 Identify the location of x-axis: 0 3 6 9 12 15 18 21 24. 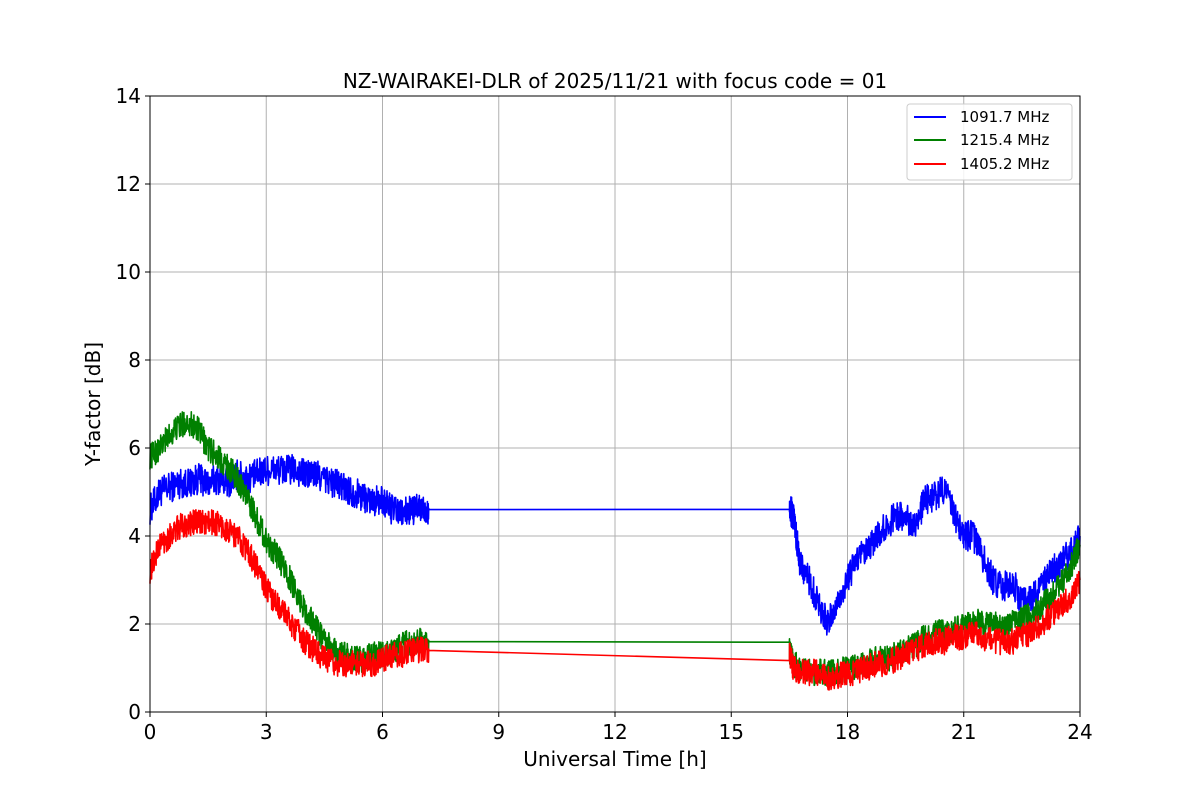
(618, 728).